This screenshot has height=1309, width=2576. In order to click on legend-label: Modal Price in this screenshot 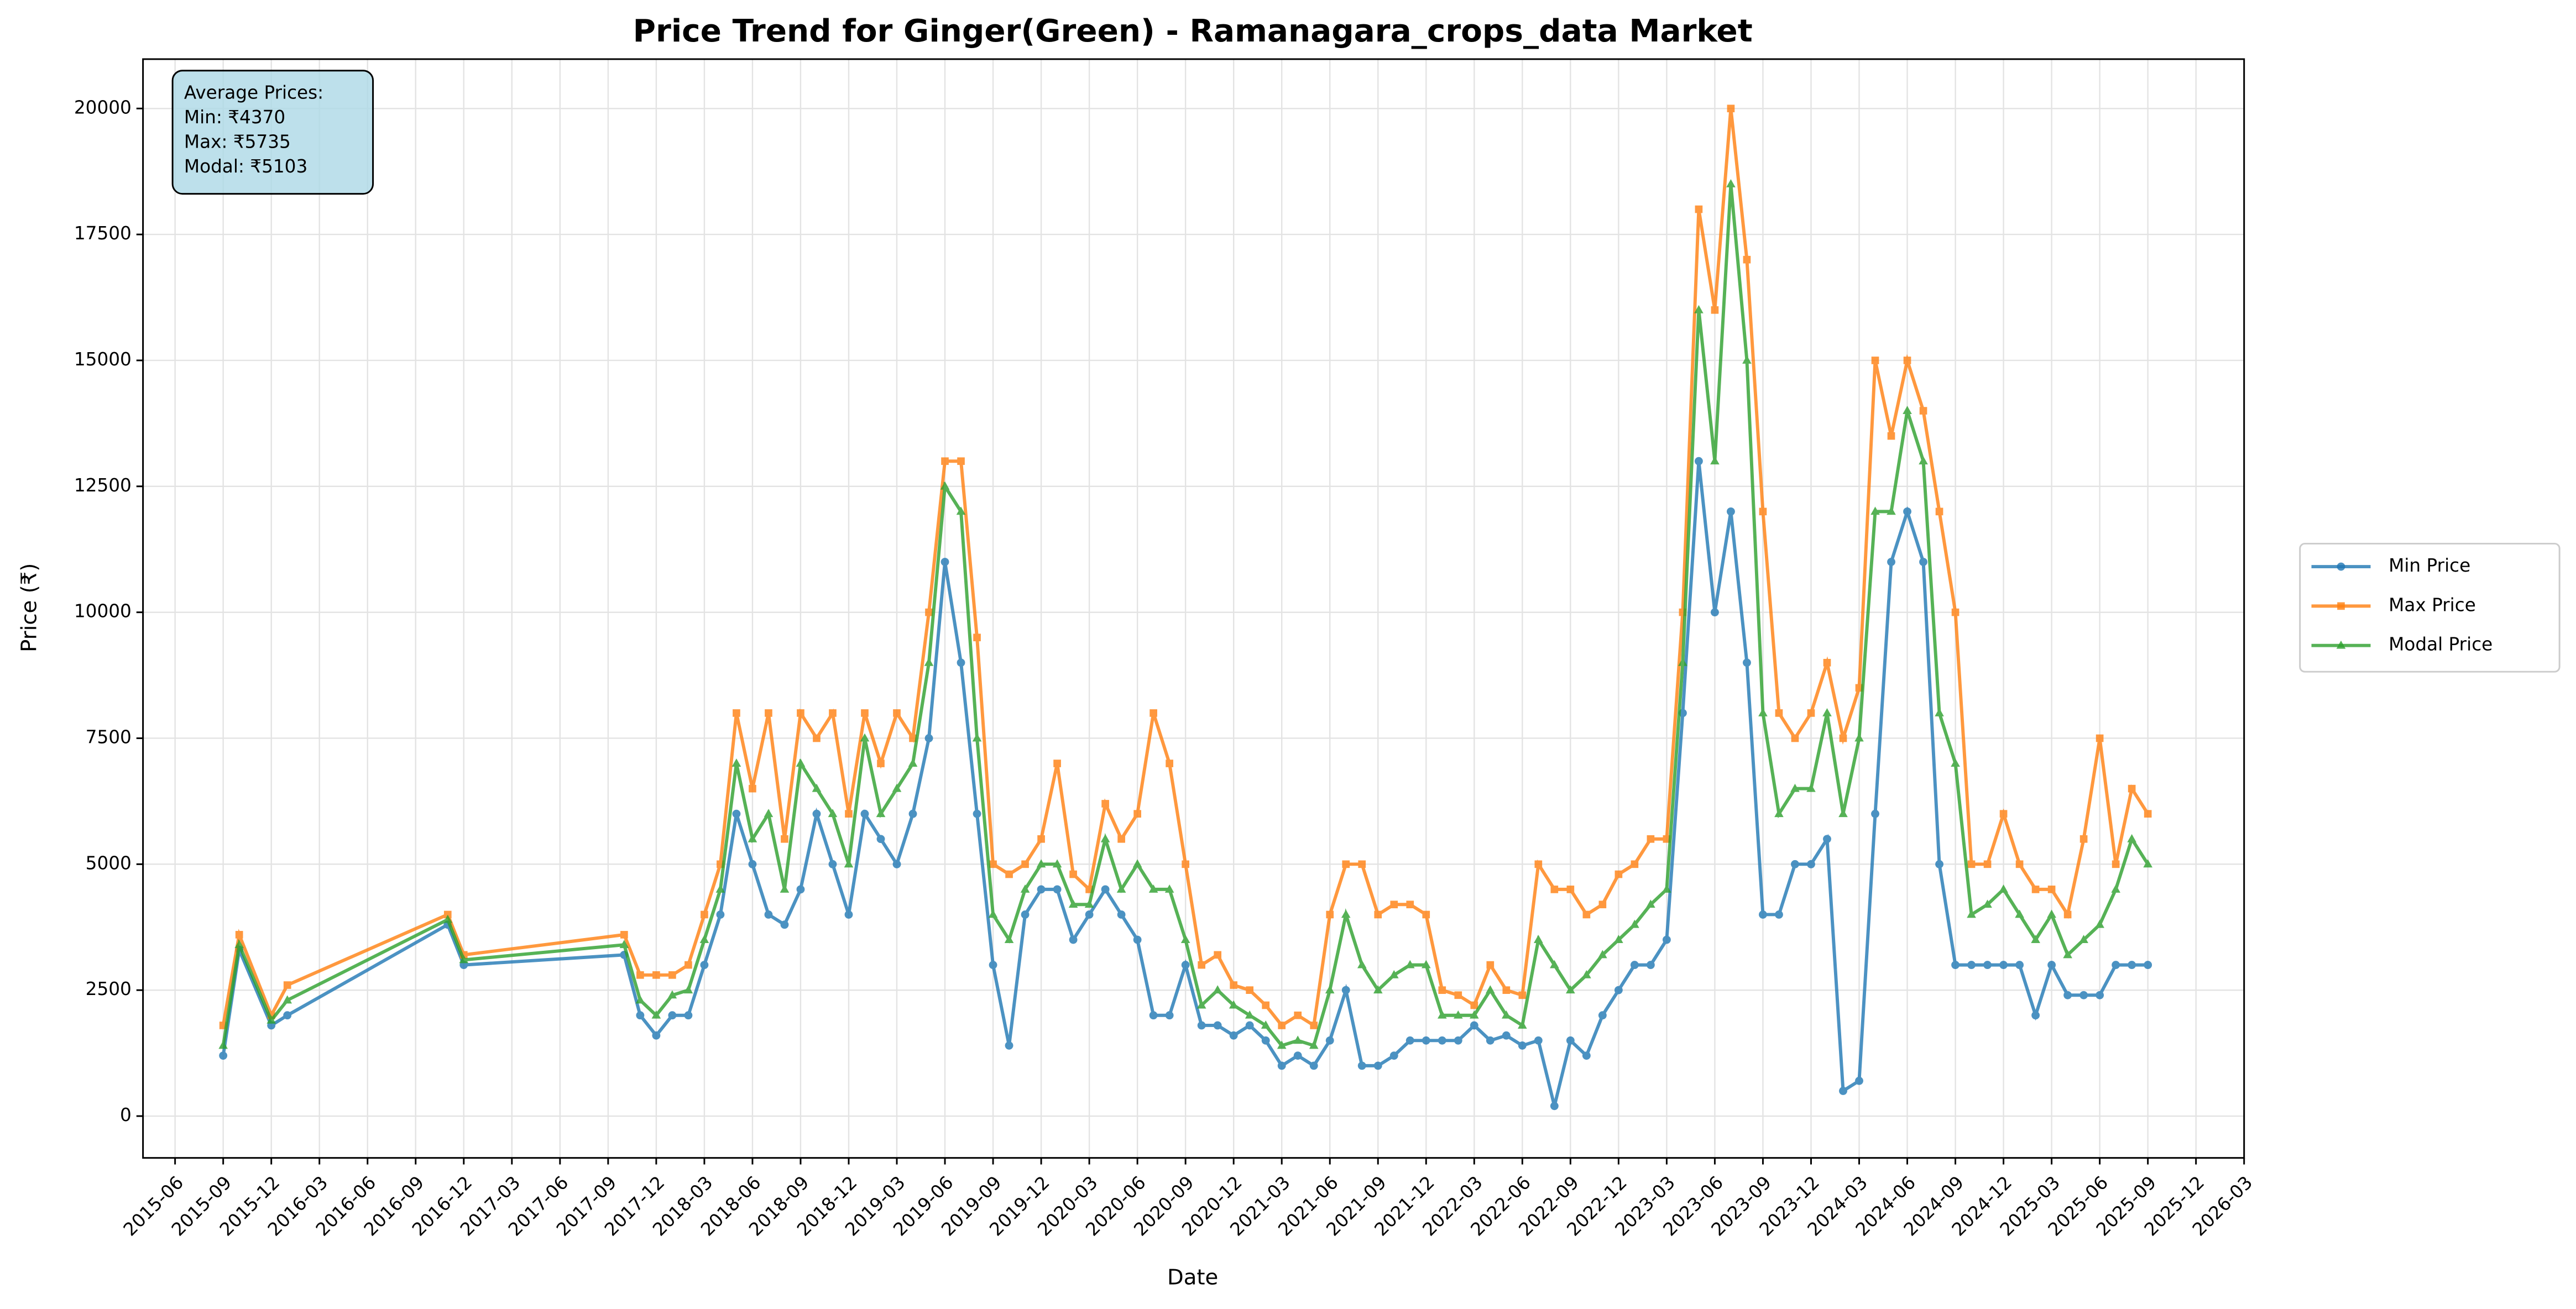, I will do `click(2441, 645)`.